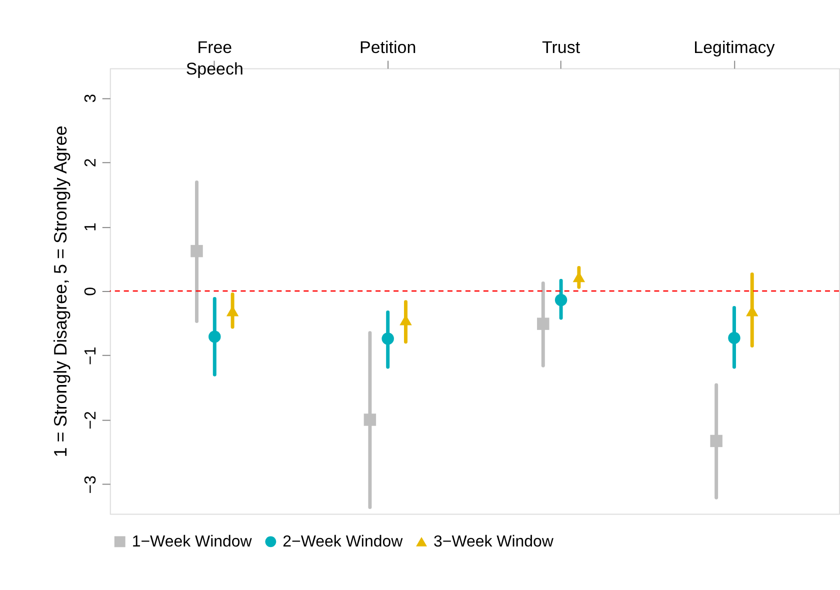 Image resolution: width=840 pixels, height=590 pixels. What do you see at coordinates (91, 98) in the screenshot?
I see `y-tick-label: 3` at bounding box center [91, 98].